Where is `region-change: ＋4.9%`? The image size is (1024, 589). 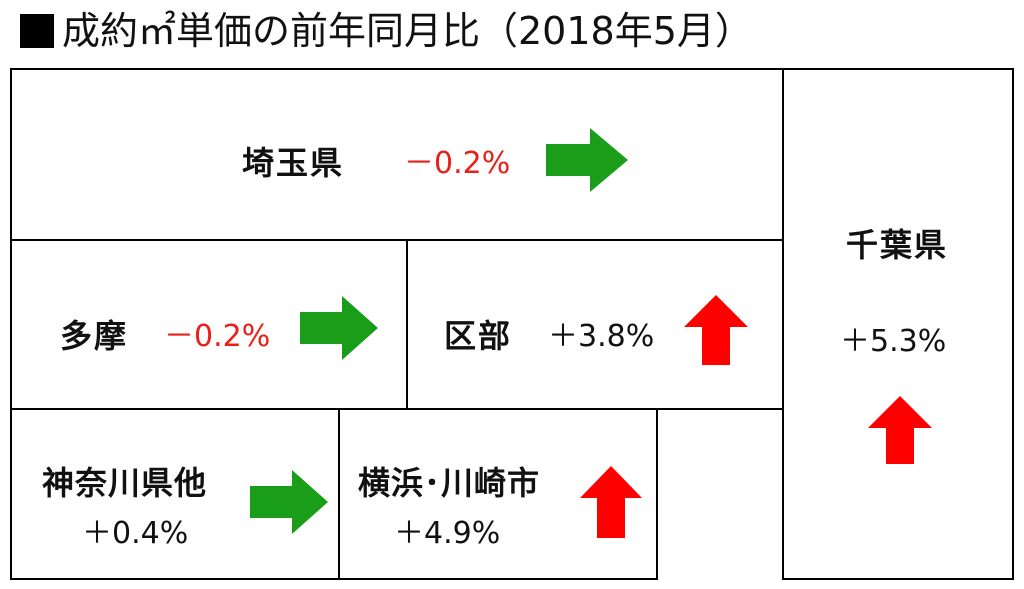 region-change: ＋4.9% is located at coordinates (447, 533).